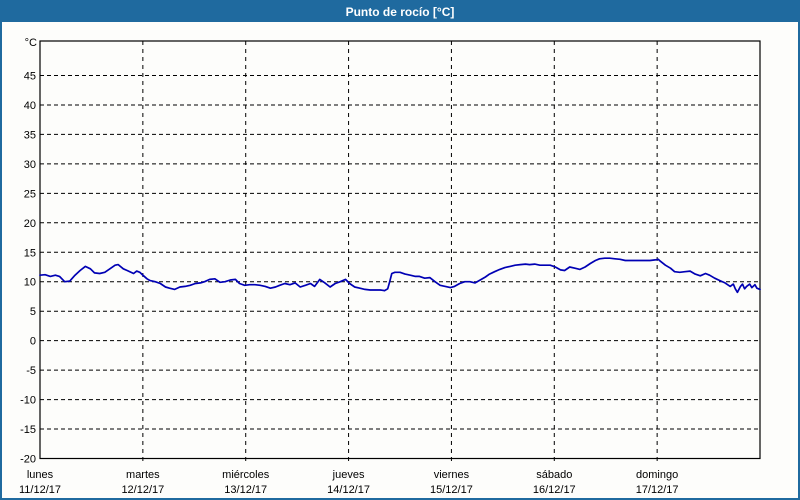 The height and width of the screenshot is (500, 800). Describe the element at coordinates (400, 275) in the screenshot. I see `dewpoint-series-line` at that location.